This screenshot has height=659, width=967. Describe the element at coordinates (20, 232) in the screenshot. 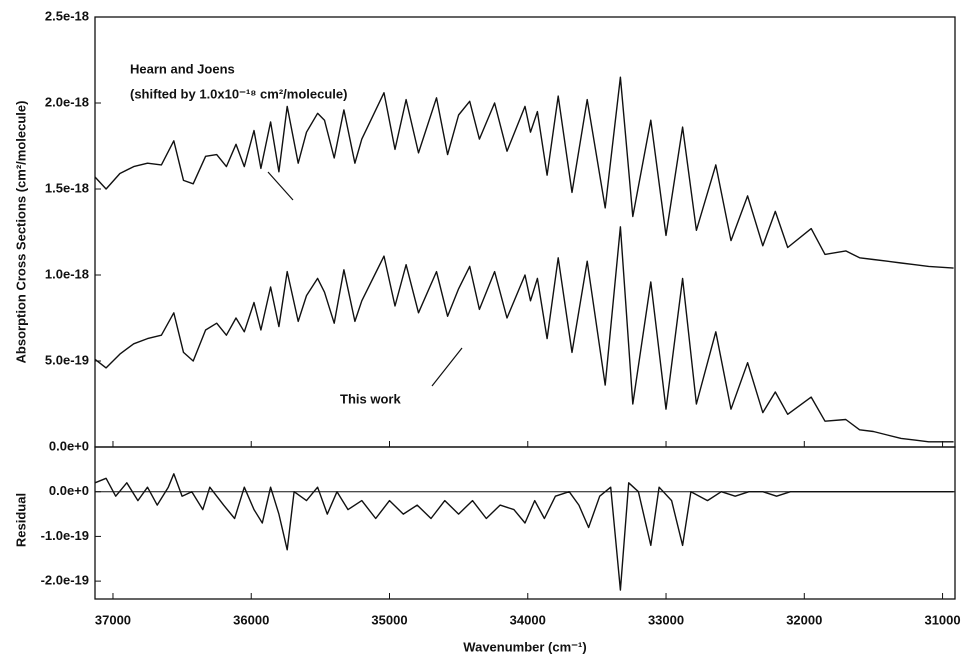

I see `y-axis-label: Absorption Cross Sections (cm²/molecule)` at that location.